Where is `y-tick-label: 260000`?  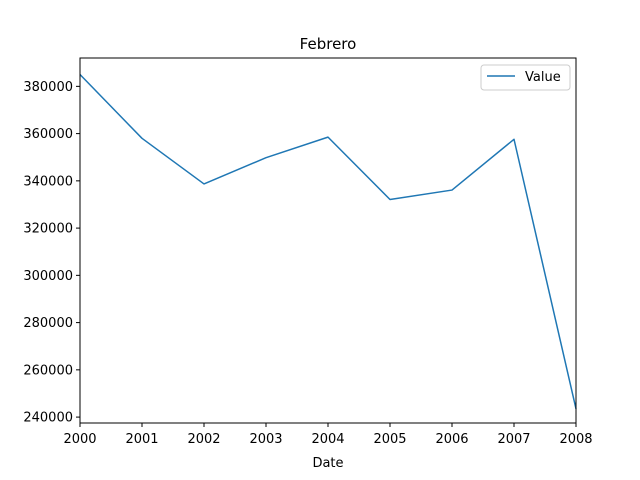 y-tick-label: 260000 is located at coordinates (48, 370).